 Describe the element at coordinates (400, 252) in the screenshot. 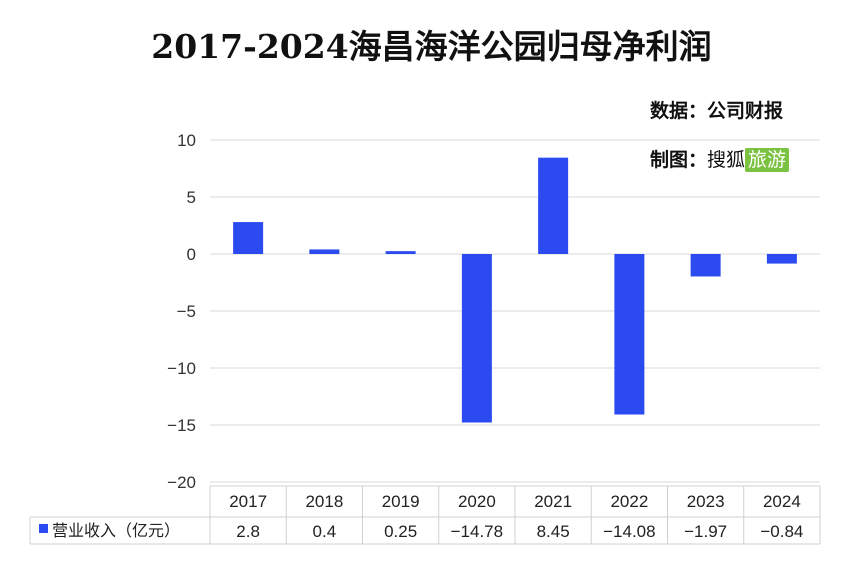

I see `bar-2019` at that location.